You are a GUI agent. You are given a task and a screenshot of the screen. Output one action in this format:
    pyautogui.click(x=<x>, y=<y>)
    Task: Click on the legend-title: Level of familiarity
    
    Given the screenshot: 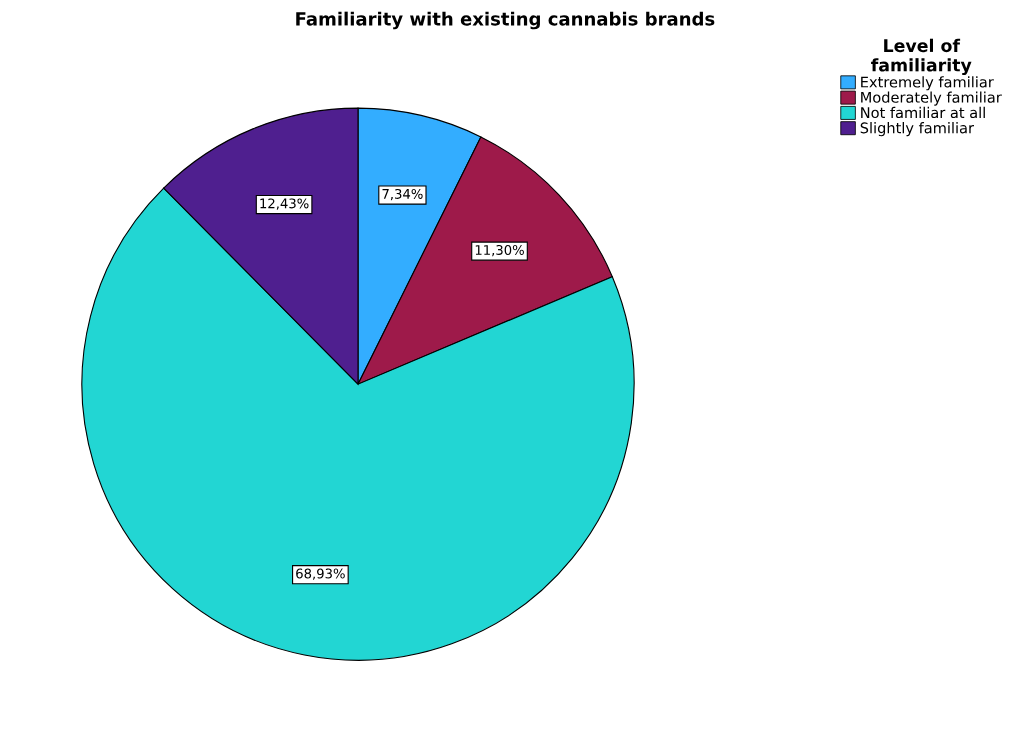 What is the action you would take?
    pyautogui.click(x=921, y=57)
    